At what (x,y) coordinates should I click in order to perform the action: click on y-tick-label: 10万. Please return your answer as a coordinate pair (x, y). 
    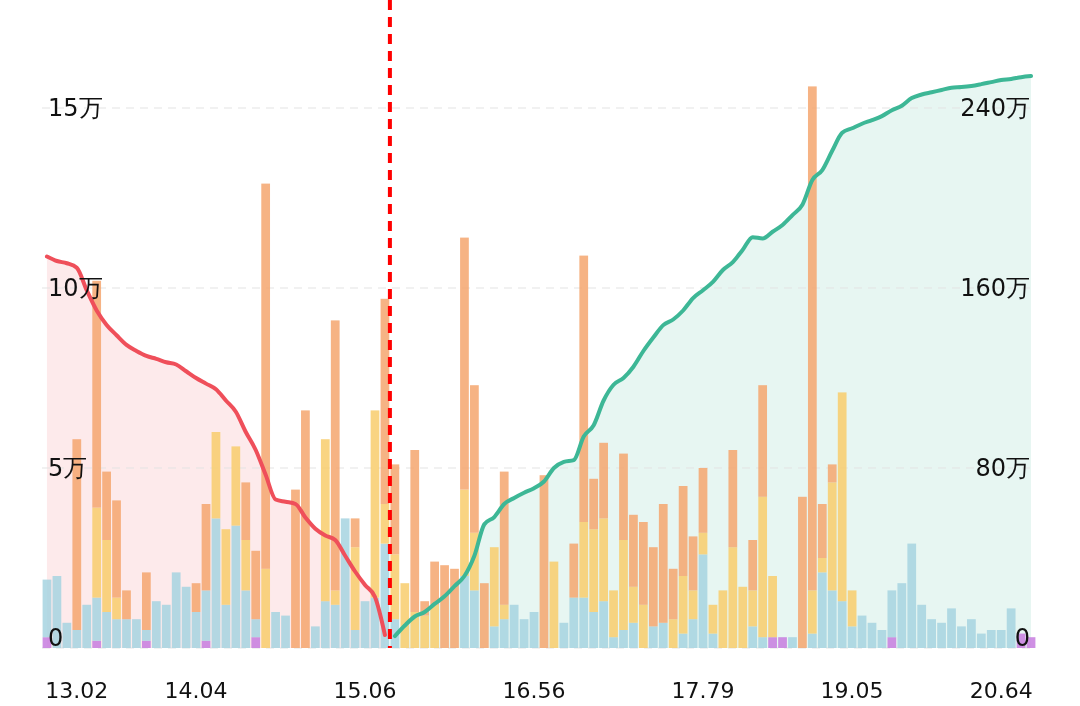
    Looking at the image, I should click on (75, 288).